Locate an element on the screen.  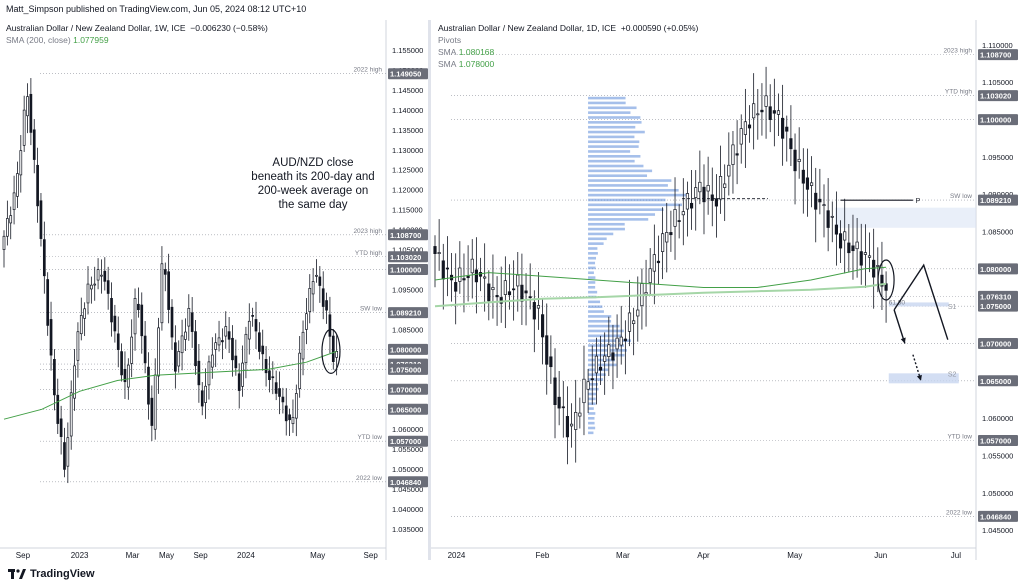
y-tick-label: 1.040000 is located at coordinates (407, 509).